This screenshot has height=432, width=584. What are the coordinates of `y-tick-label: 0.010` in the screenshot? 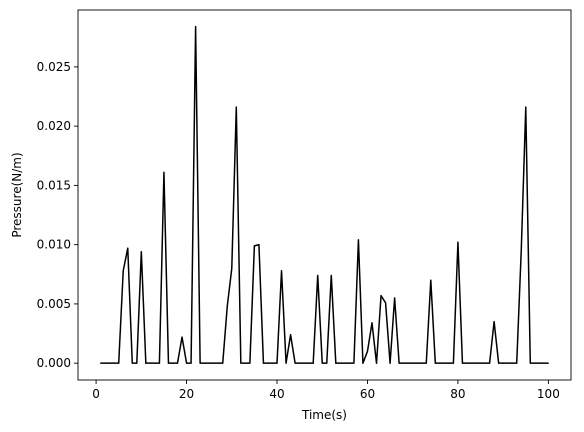 It's located at (54, 245).